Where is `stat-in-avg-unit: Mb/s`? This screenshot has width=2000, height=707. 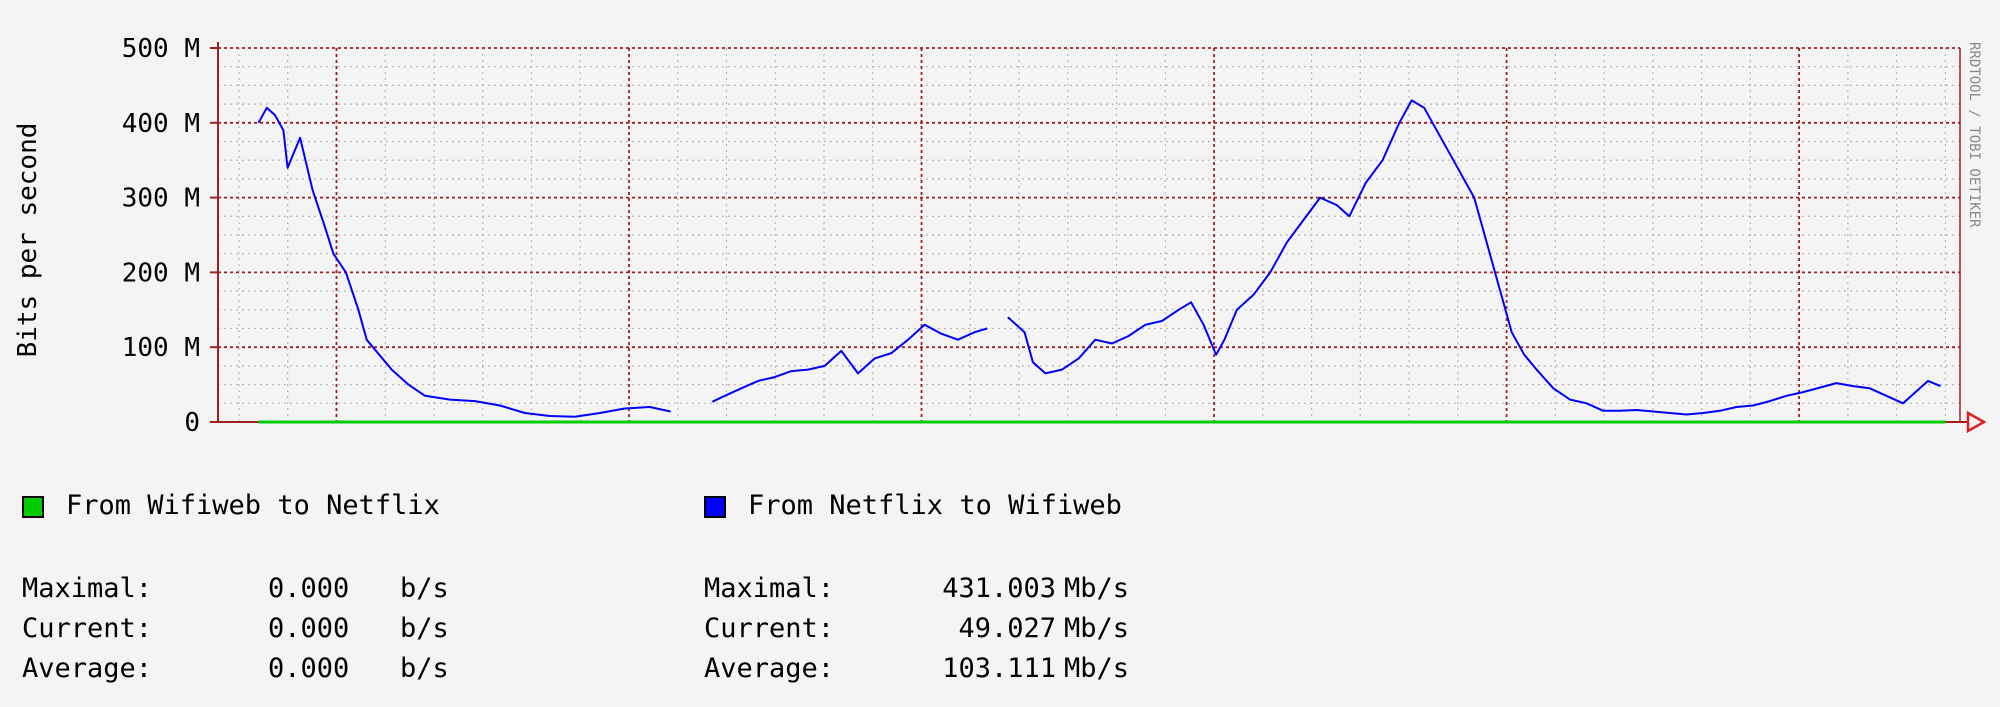
stat-in-avg-unit: Mb/s is located at coordinates (1097, 668).